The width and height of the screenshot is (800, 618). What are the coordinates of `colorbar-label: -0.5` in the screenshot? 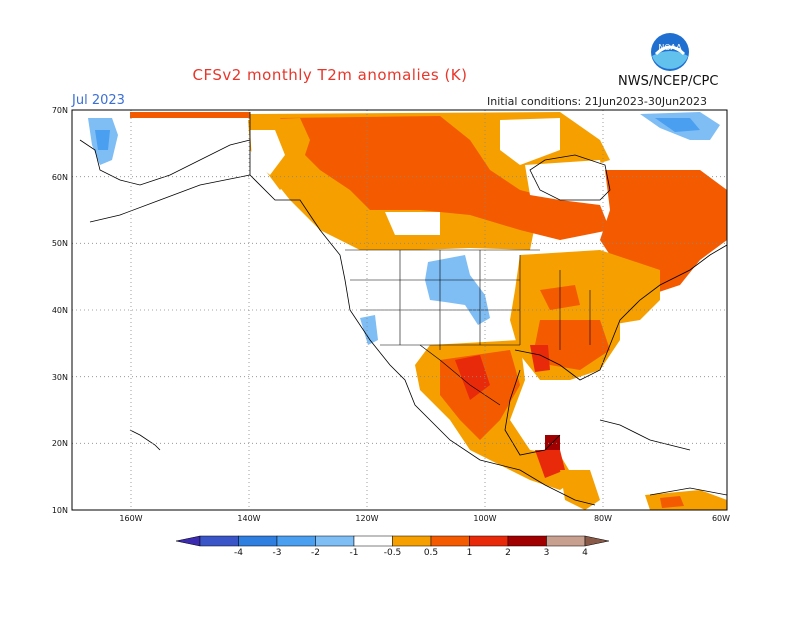 It's located at (393, 553).